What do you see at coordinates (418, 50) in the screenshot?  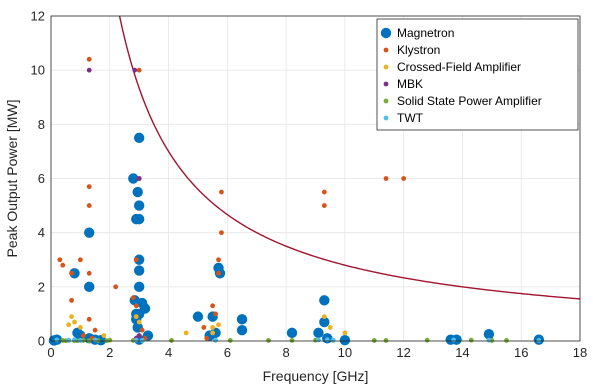 I see `legend-entry: Klystron` at bounding box center [418, 50].